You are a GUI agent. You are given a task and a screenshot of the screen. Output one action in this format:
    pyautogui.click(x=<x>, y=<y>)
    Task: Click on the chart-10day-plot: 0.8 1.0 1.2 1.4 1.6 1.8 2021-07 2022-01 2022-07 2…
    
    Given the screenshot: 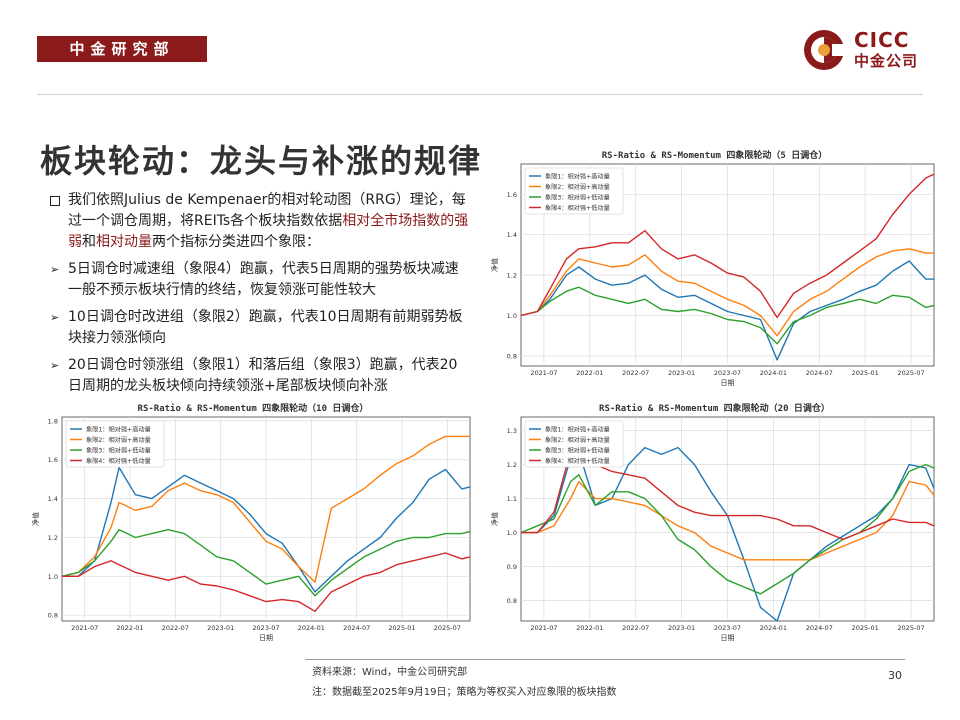 What is the action you would take?
    pyautogui.click(x=251, y=529)
    